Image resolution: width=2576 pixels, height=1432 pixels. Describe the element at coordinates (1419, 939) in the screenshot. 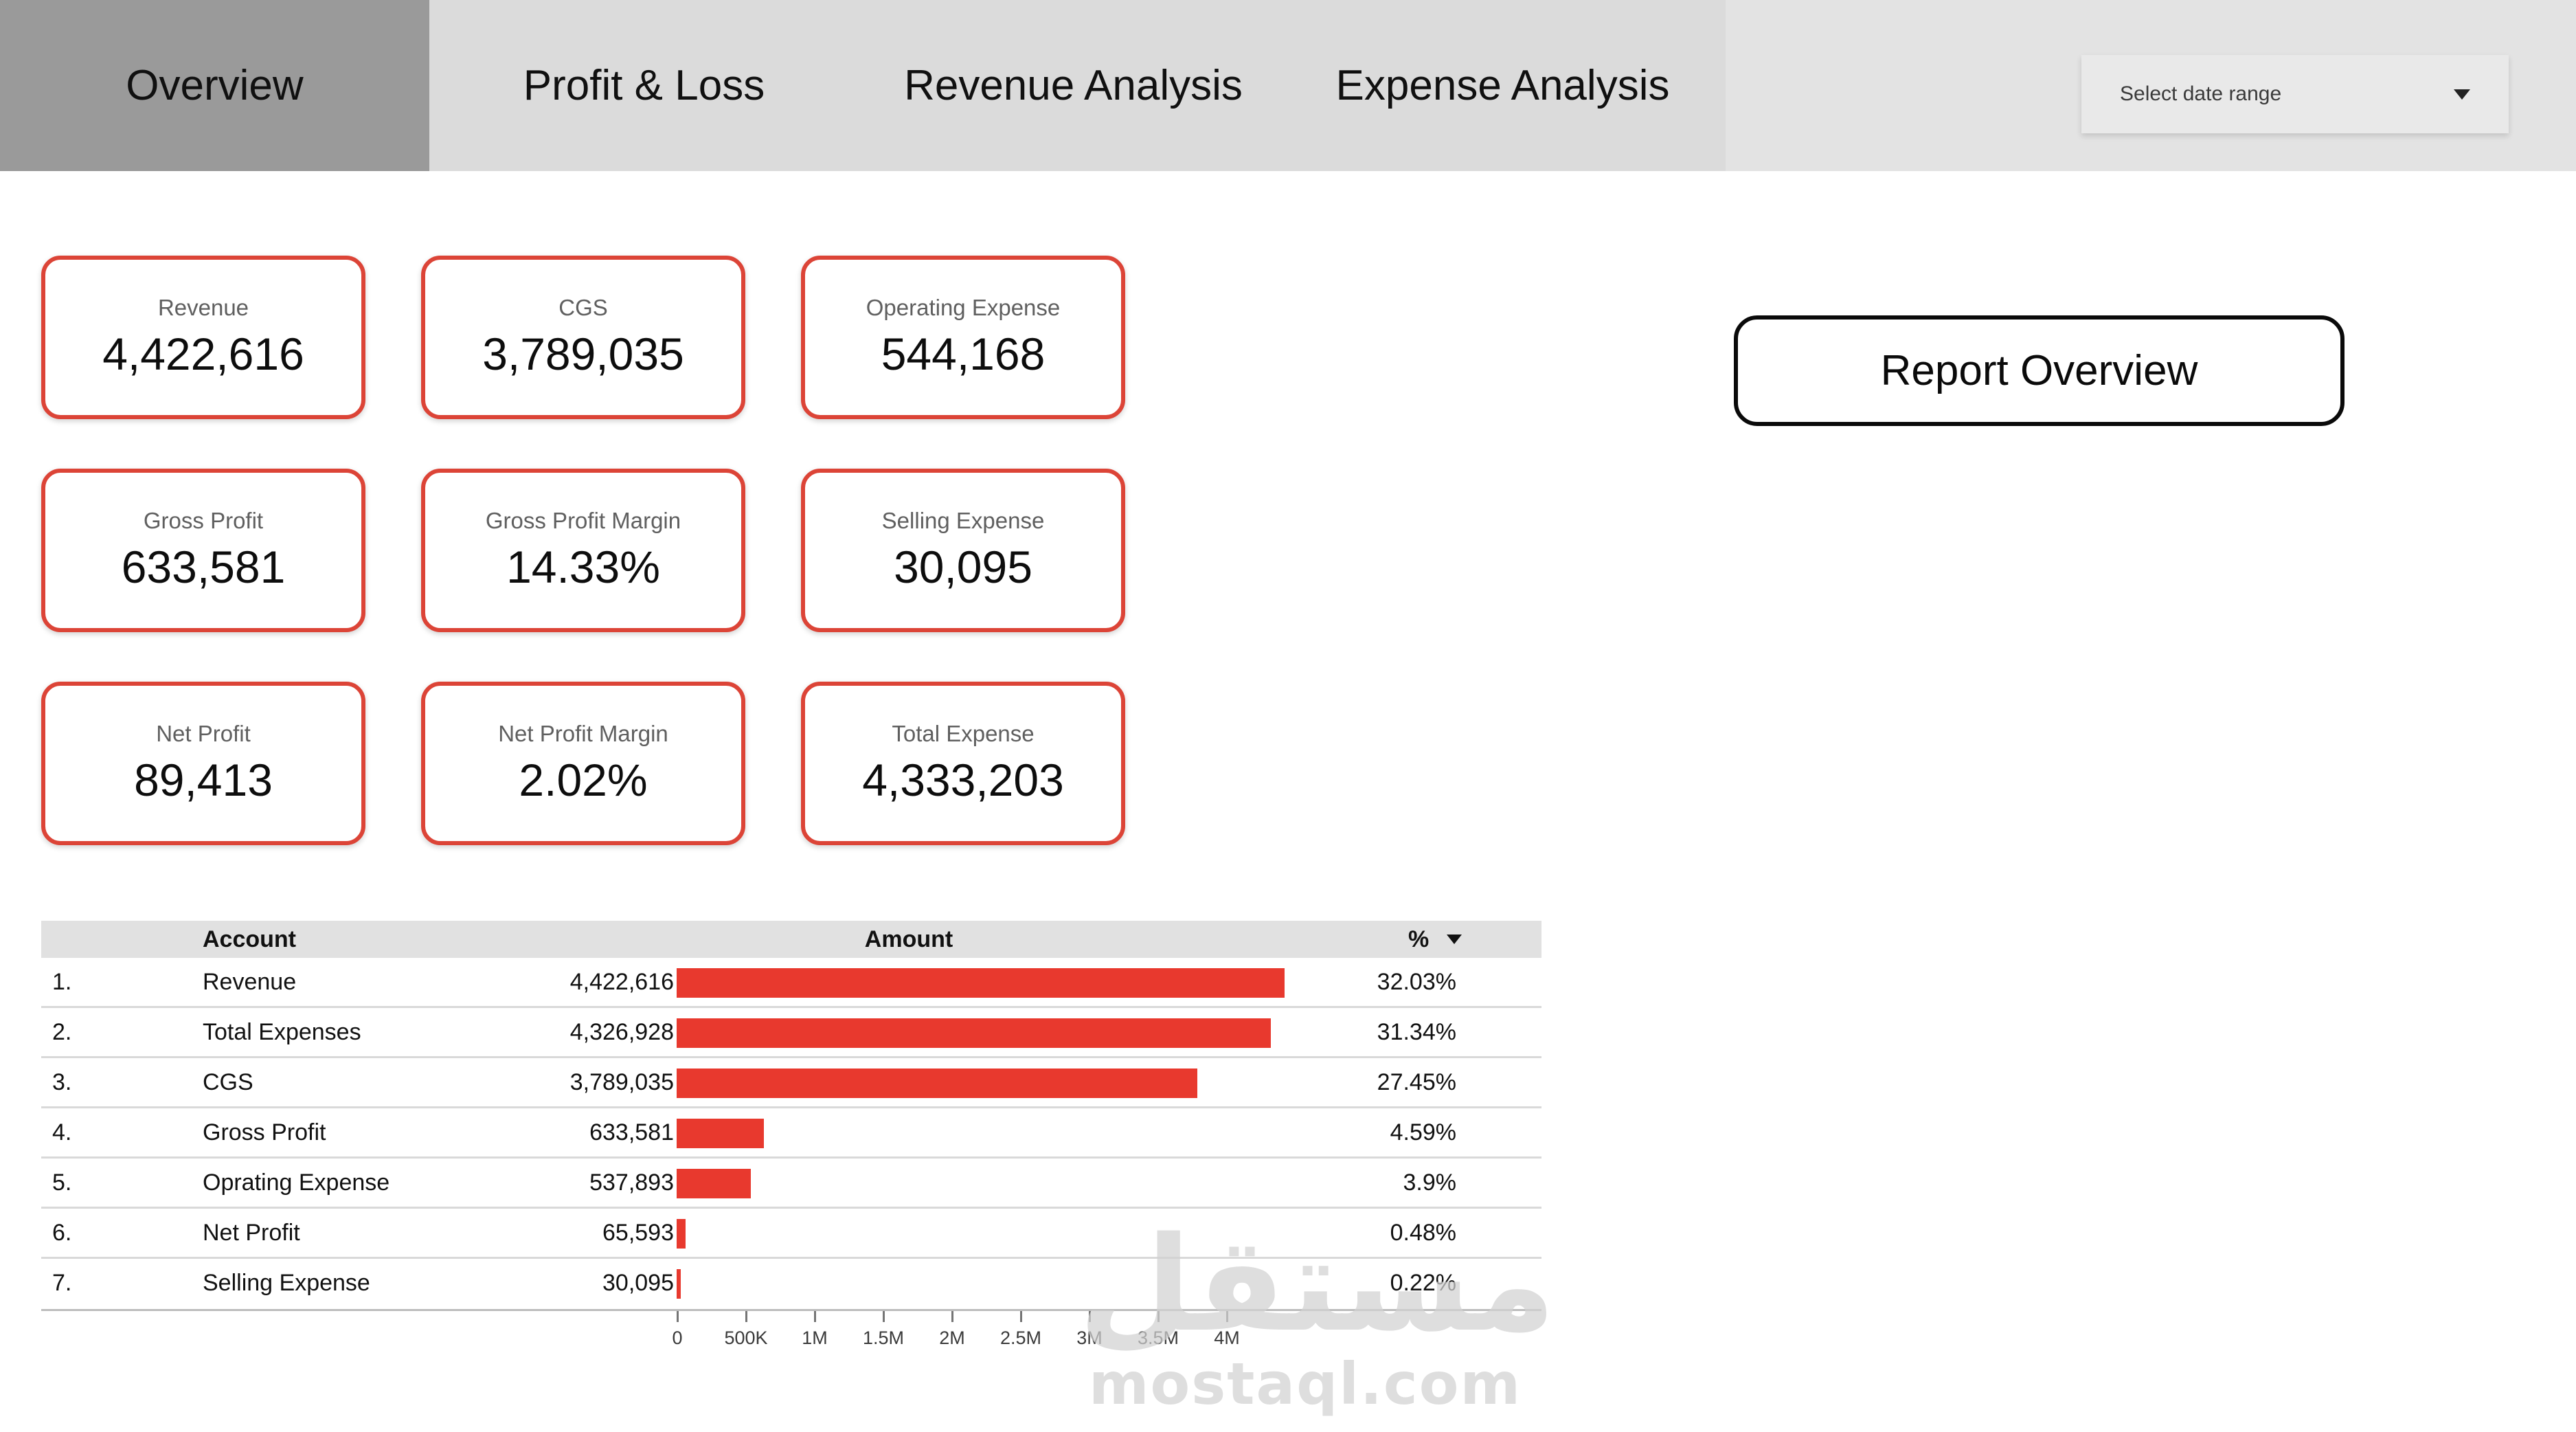

I see `percent-header-label: %` at that location.